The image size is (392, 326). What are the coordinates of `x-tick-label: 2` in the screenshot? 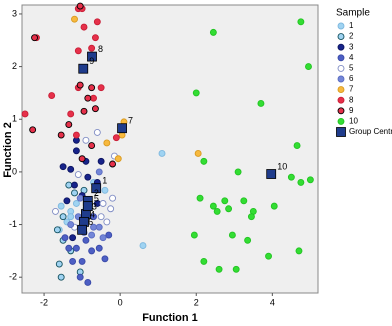 It's located at (196, 302).